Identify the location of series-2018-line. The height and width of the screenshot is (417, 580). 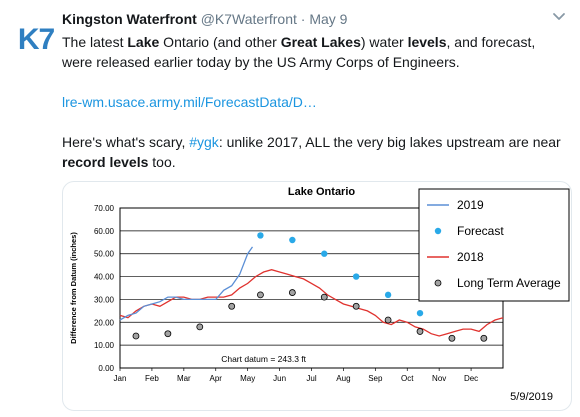
(311, 303).